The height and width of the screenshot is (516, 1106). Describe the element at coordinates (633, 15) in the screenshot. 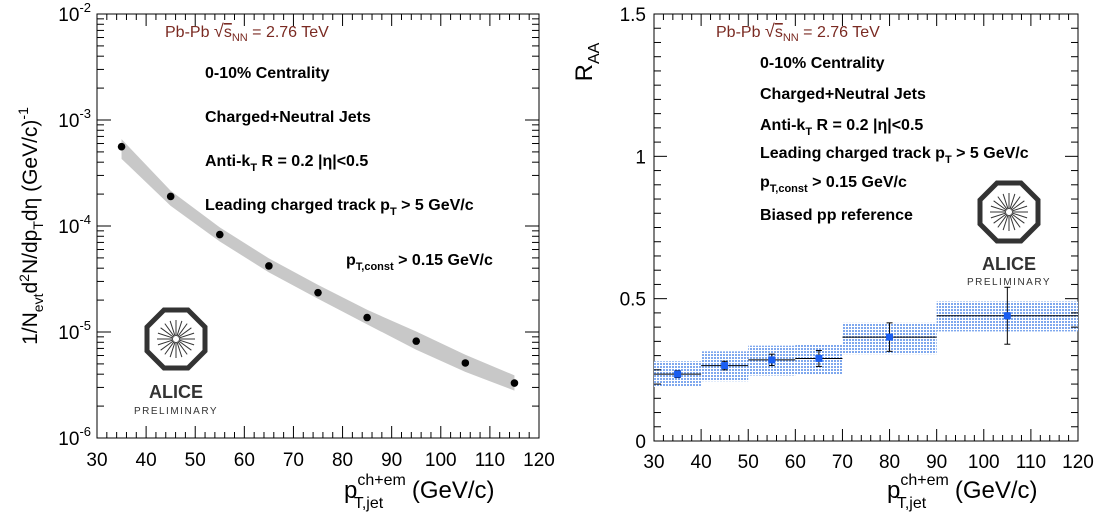

I see `y-tick-label: 1.5` at that location.